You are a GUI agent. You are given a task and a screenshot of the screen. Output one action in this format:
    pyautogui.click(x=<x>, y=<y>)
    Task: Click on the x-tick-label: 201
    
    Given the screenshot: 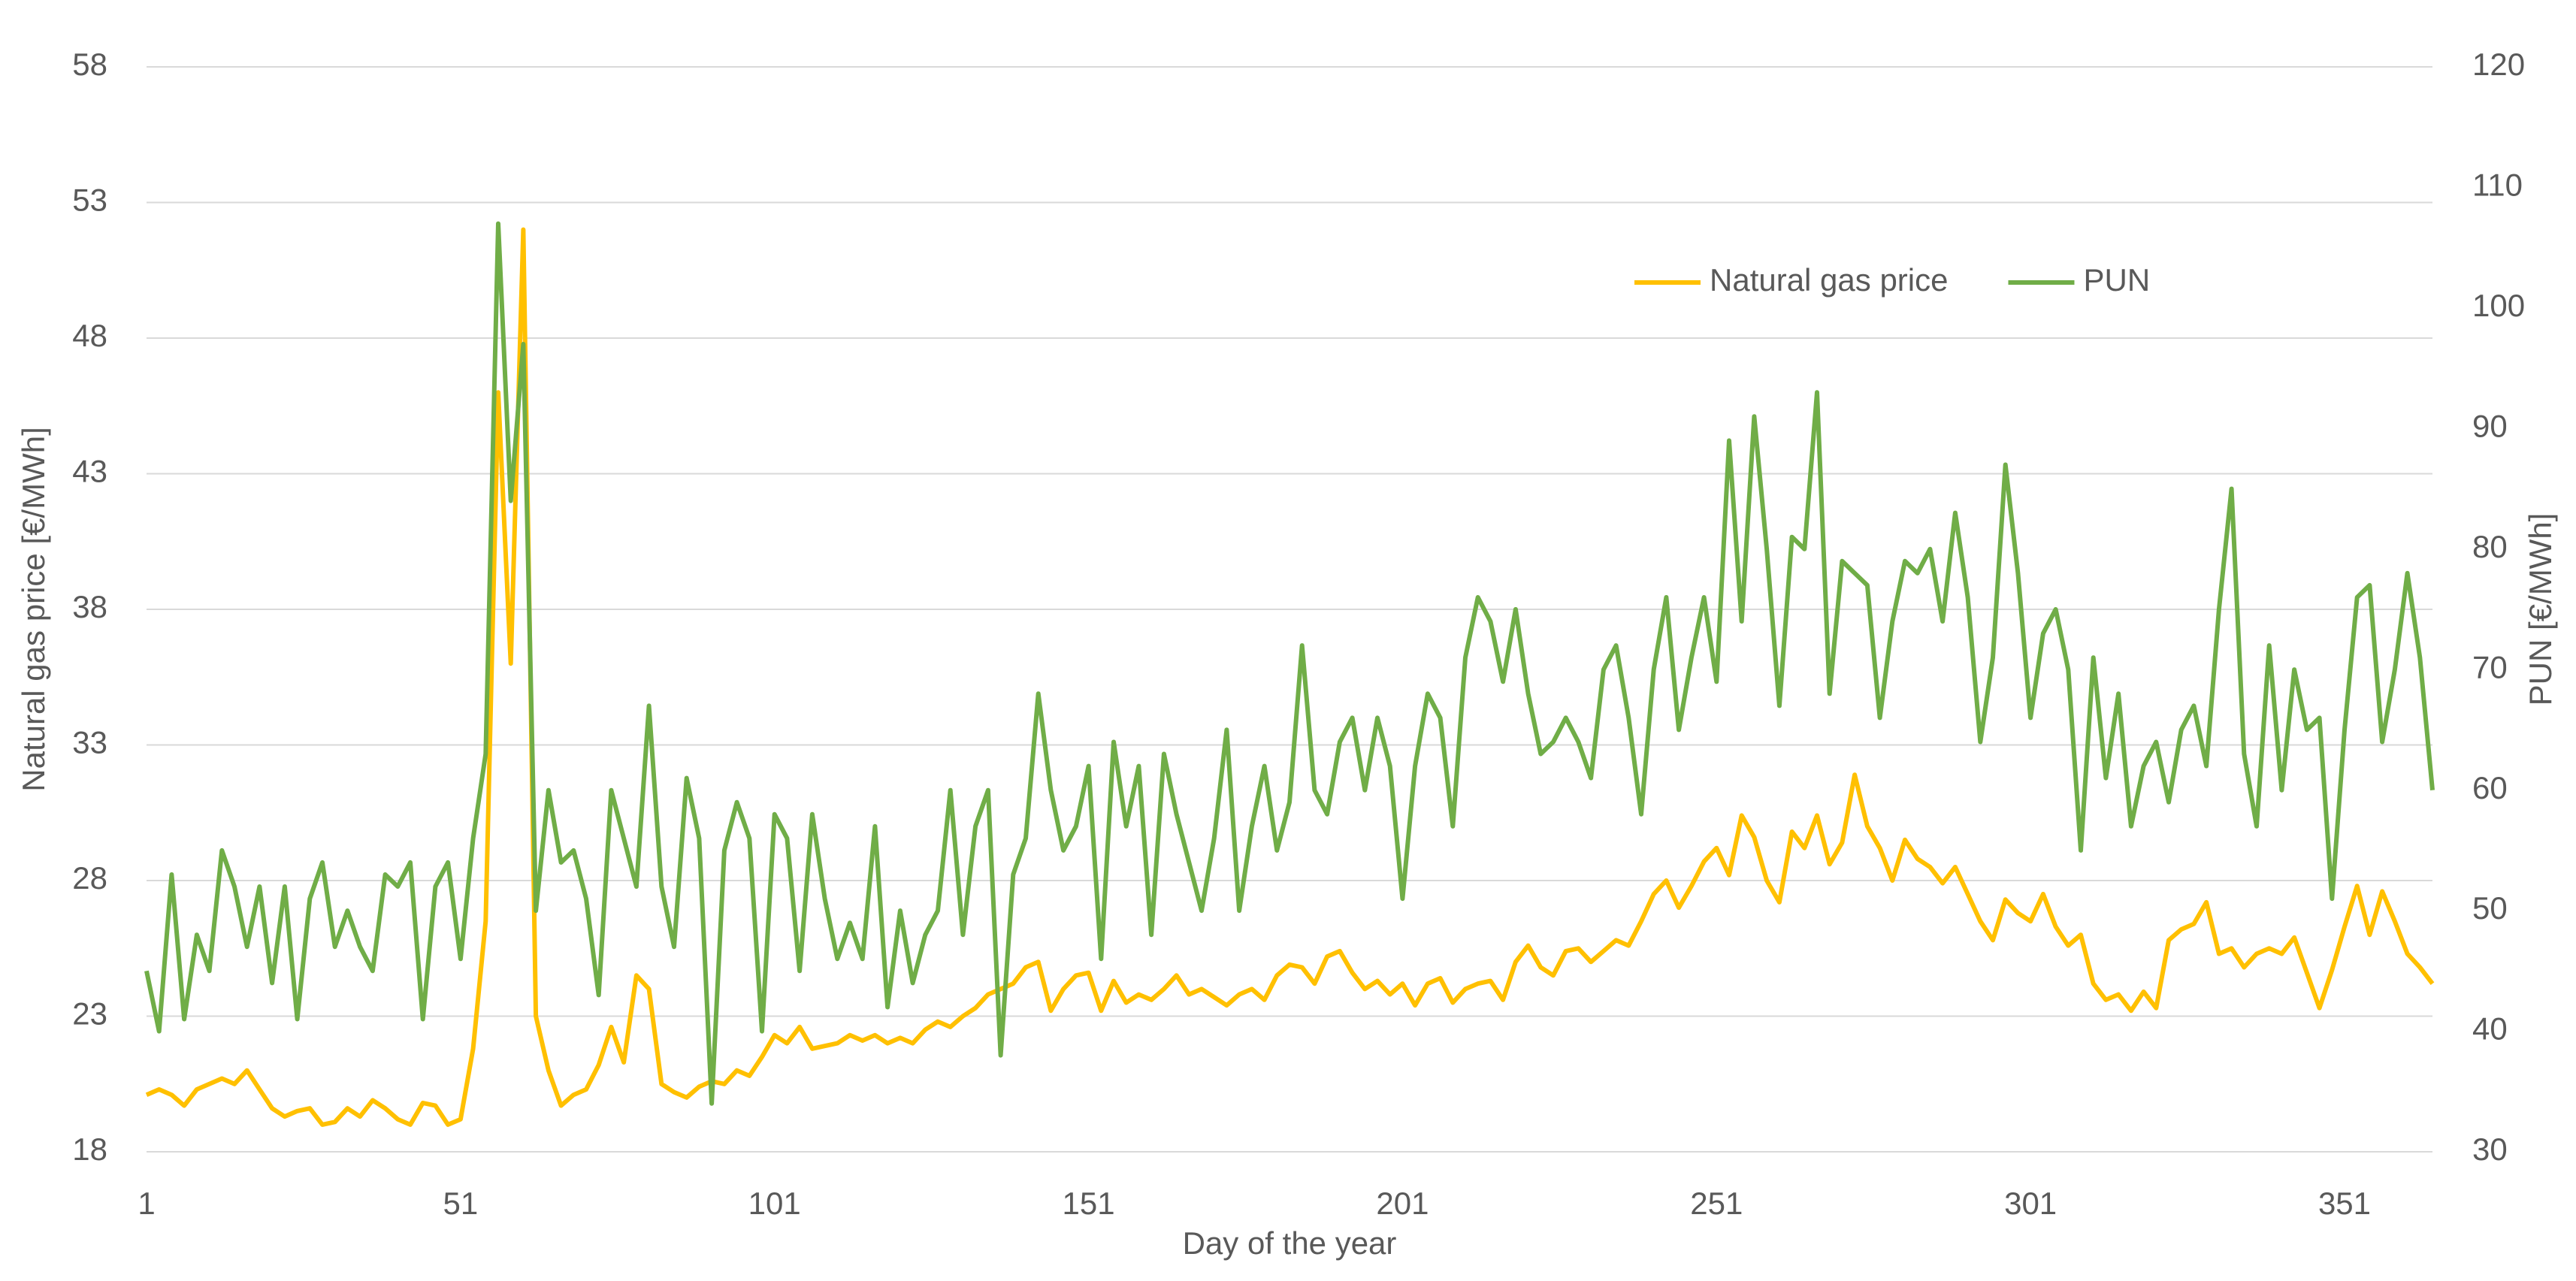 What is the action you would take?
    pyautogui.click(x=1403, y=1203)
    